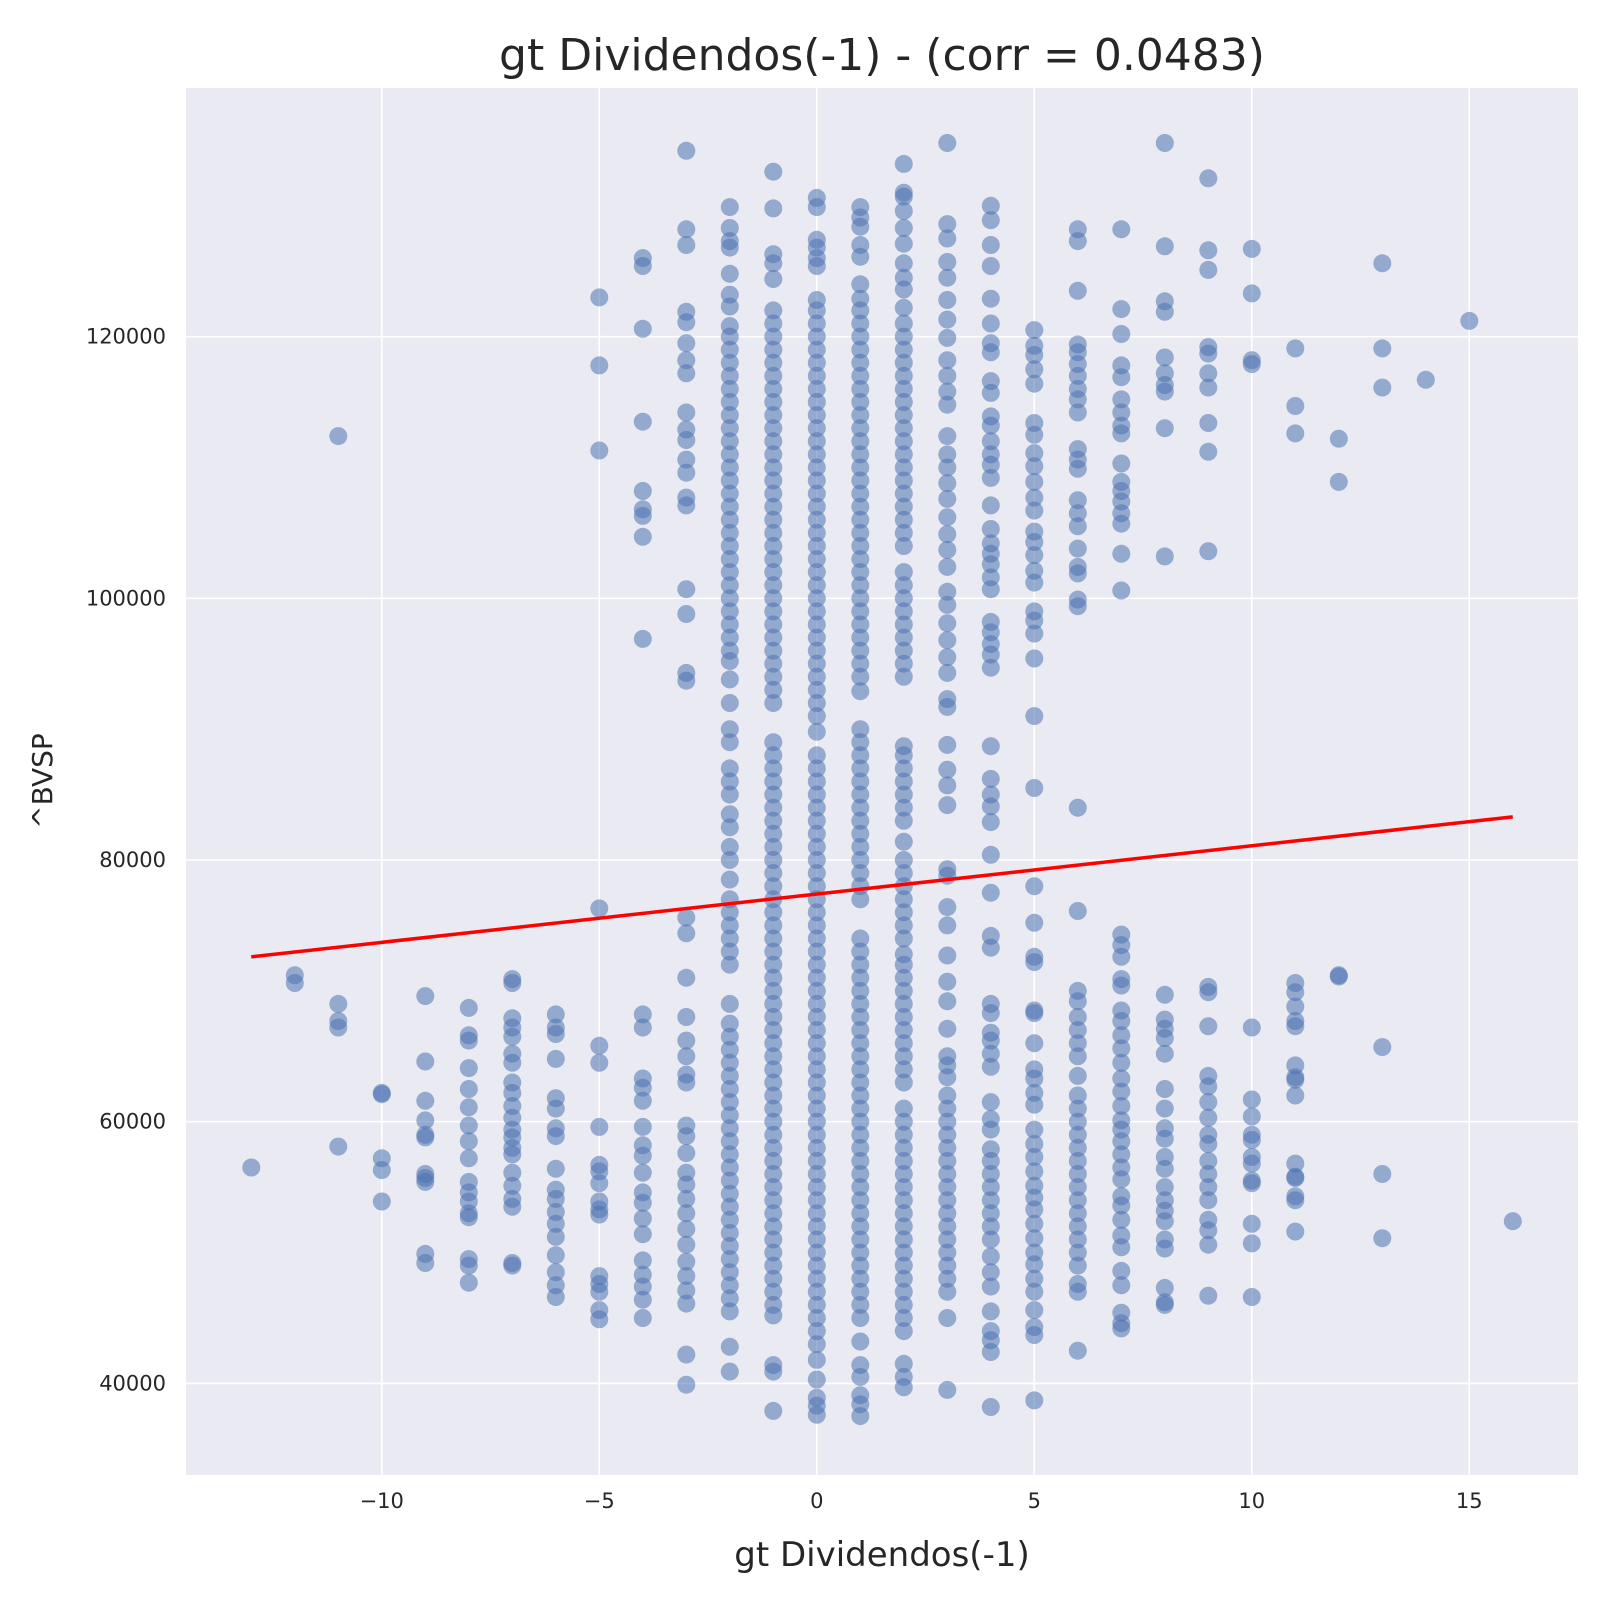 The width and height of the screenshot is (1600, 1600). What do you see at coordinates (921, 1501) in the screenshot?
I see `x-tick-labels: −10 −5 0 5 10 15` at bounding box center [921, 1501].